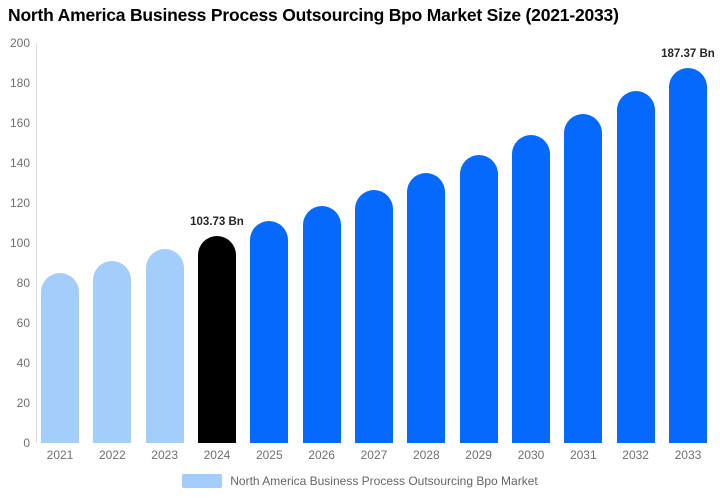  What do you see at coordinates (19, 203) in the screenshot?
I see `y-tick-label: 120` at bounding box center [19, 203].